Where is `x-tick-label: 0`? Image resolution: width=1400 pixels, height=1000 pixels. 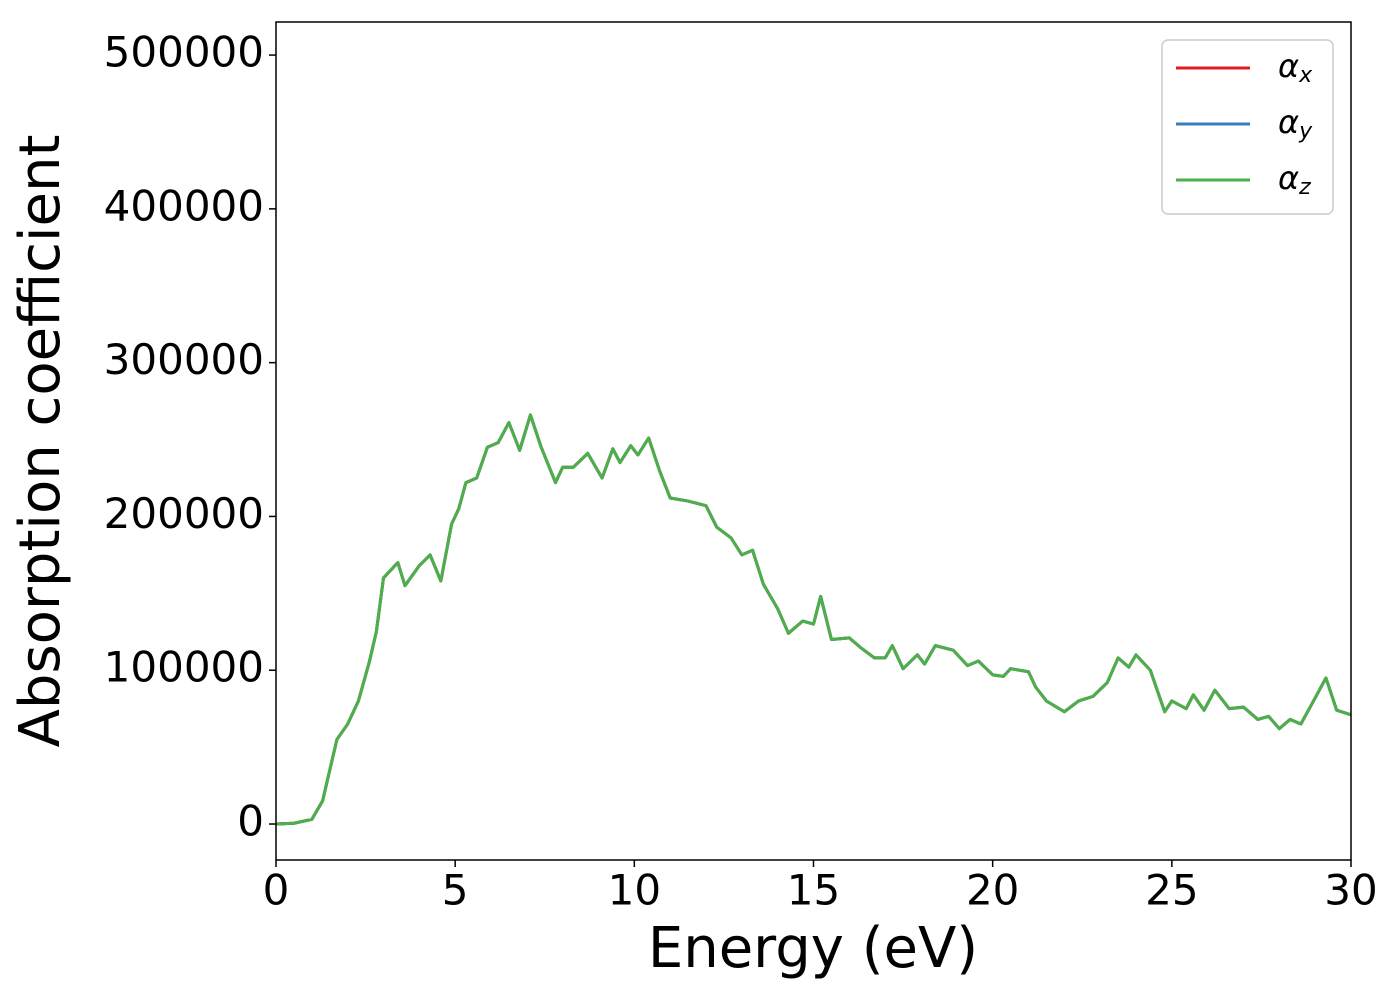
x-tick-label: 0 is located at coordinates (276, 890).